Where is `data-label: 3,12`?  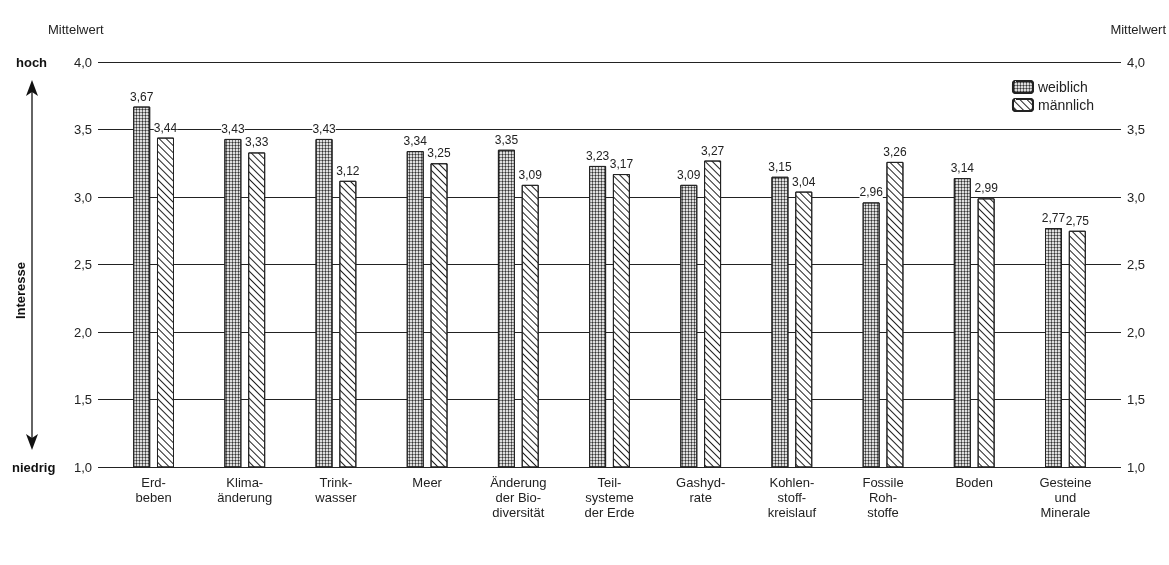 data-label: 3,12 is located at coordinates (348, 170).